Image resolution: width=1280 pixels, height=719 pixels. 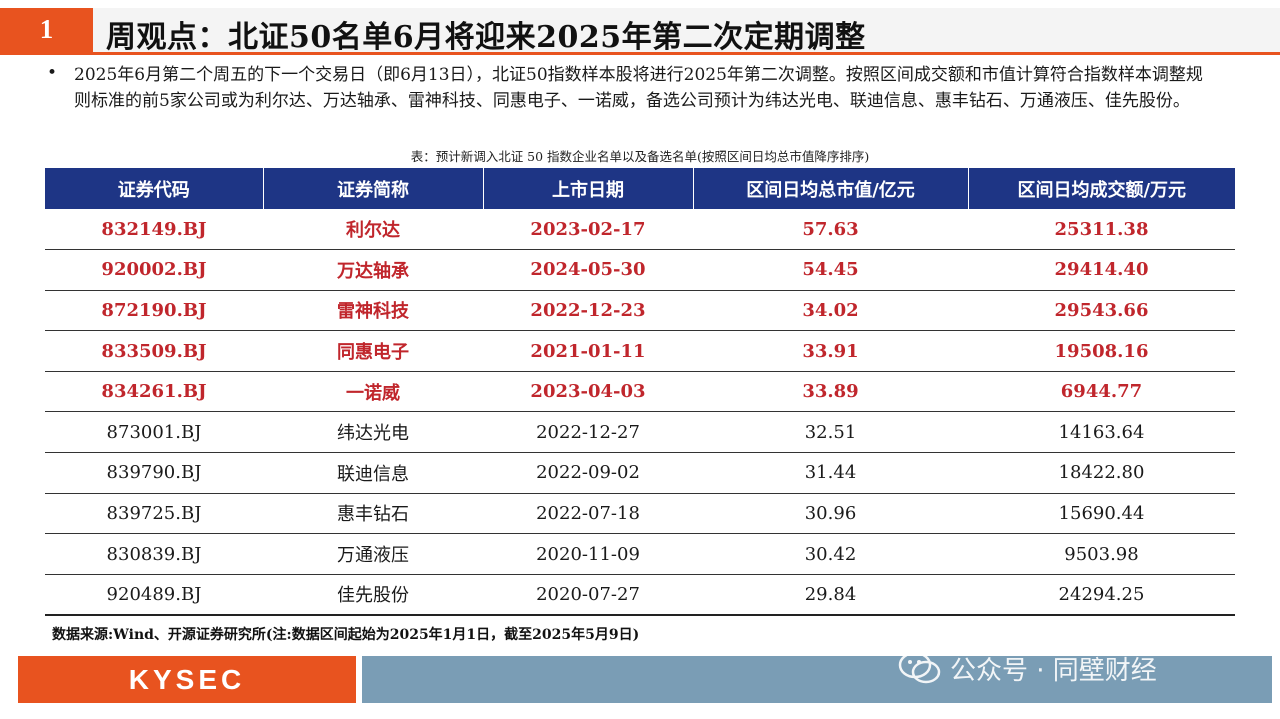 I want to click on table-caption: 表：预计新调入北证 50 指数企业名单以及备选名单(按照区间日均总市值降序排序), so click(x=640, y=156).